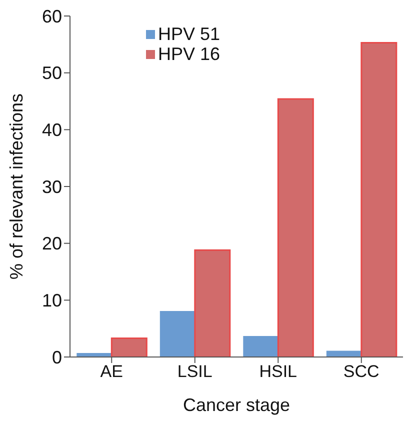  I want to click on x-axis-title: Cancer stage, so click(236, 405).